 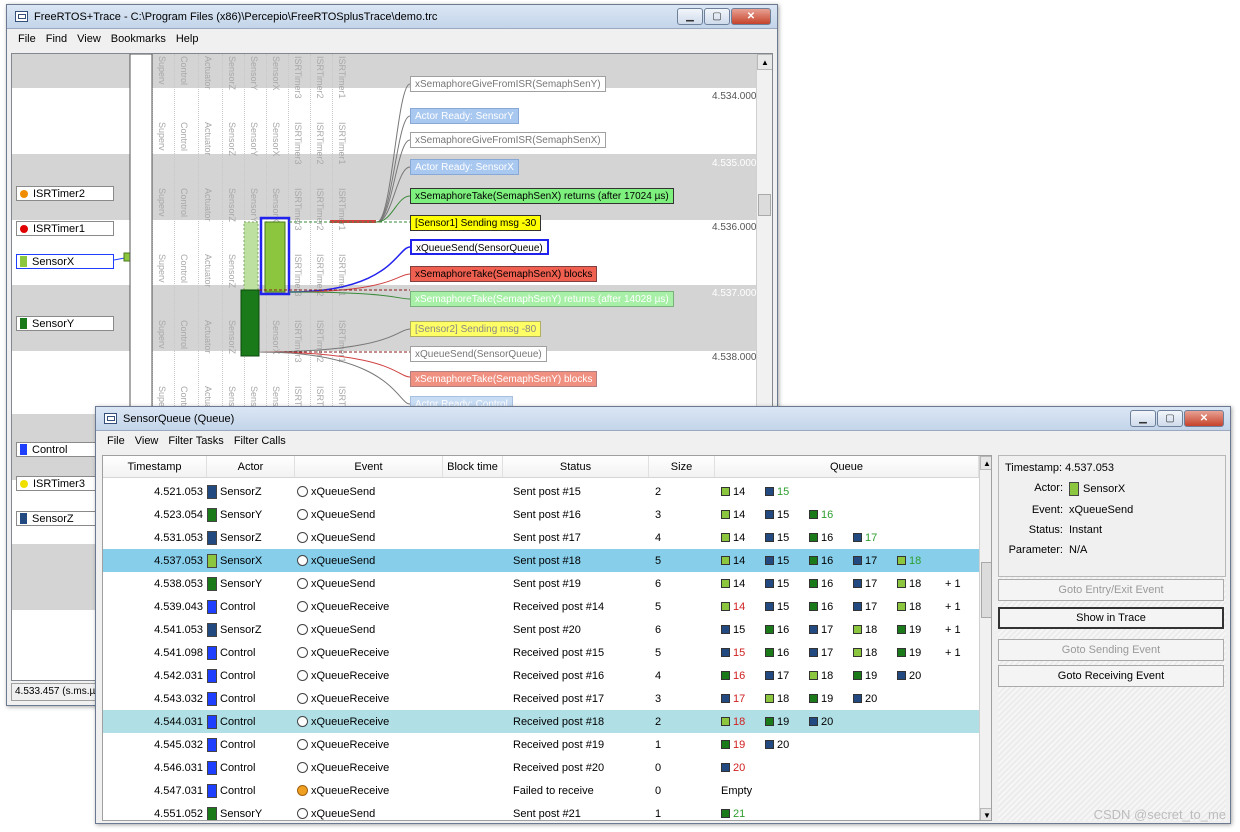 What do you see at coordinates (178, 606) in the screenshot?
I see `cell-timestamp: 4.539.043` at bounding box center [178, 606].